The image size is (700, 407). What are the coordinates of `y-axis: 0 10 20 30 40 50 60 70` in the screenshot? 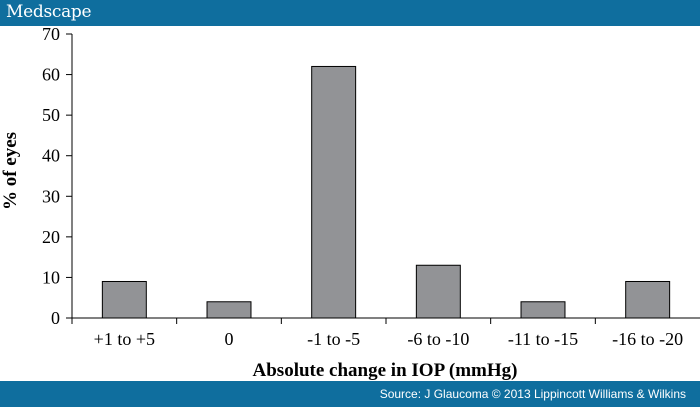 It's located at (57, 177).